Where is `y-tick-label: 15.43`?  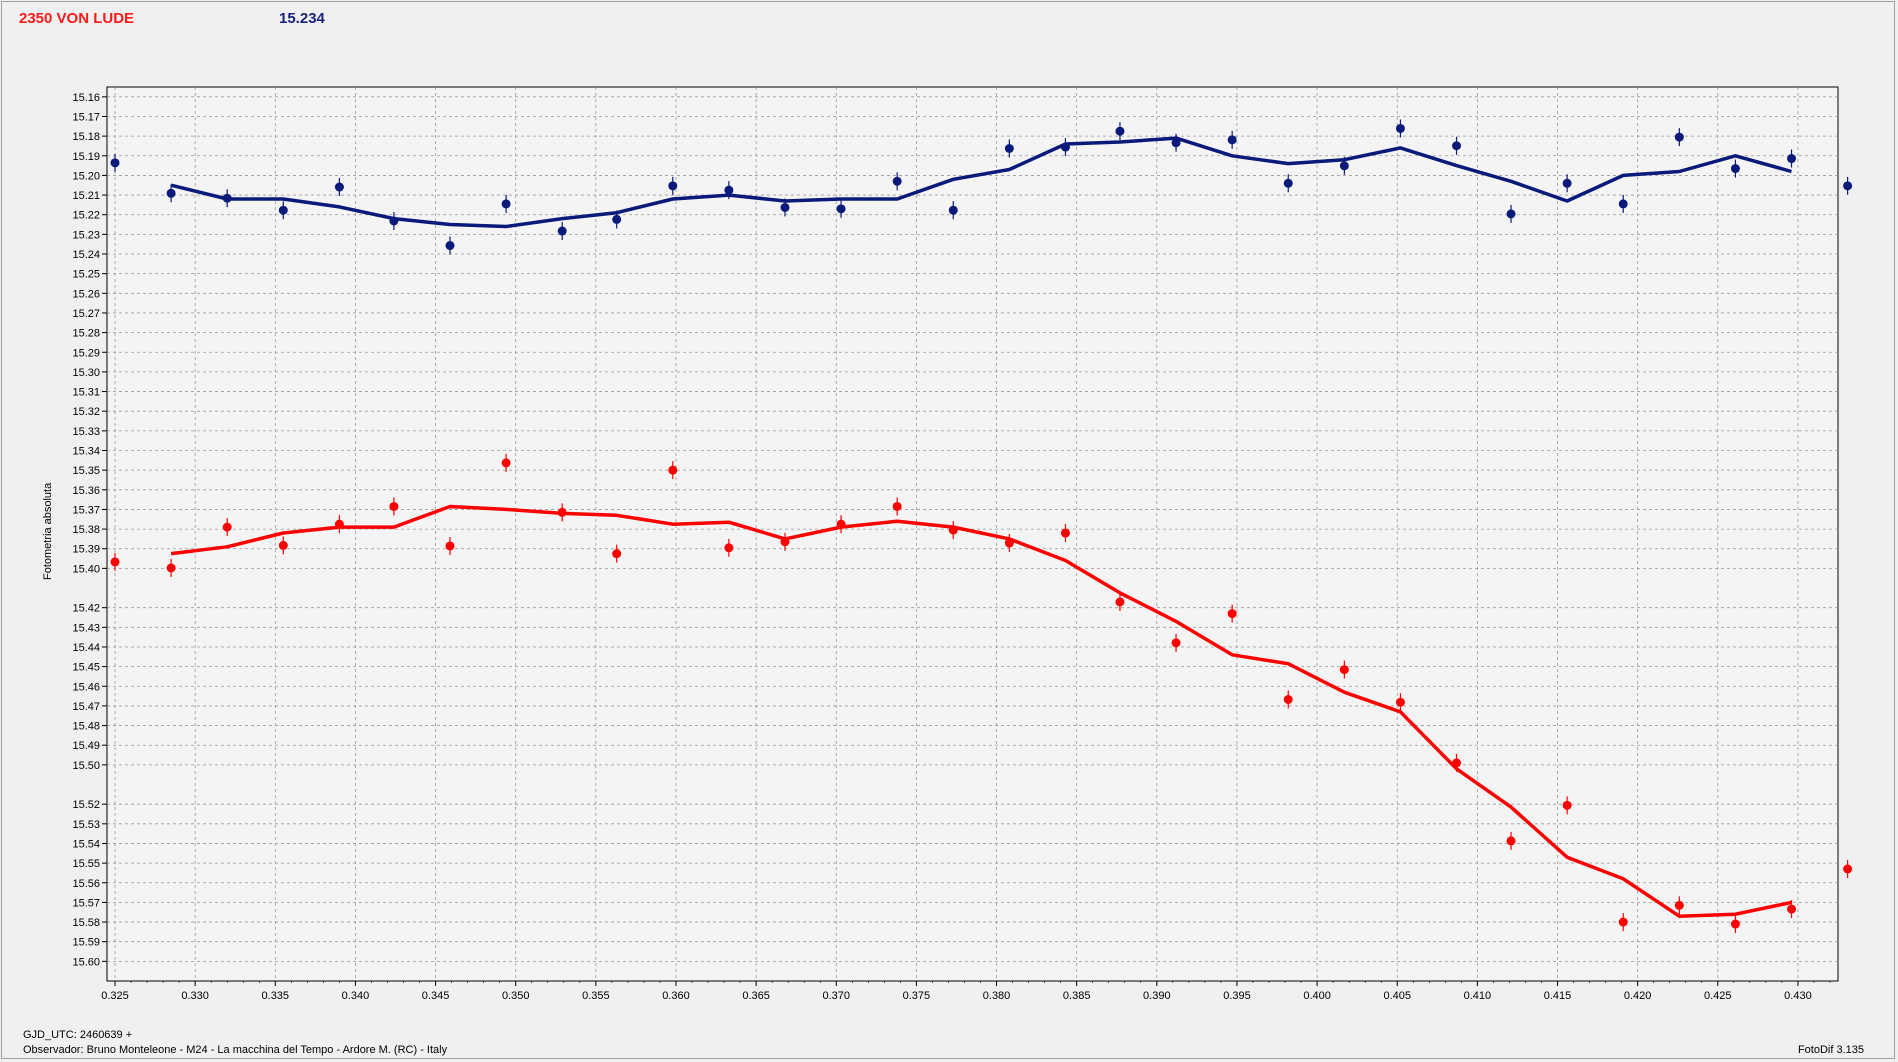 y-tick-label: 15.43 is located at coordinates (86, 628).